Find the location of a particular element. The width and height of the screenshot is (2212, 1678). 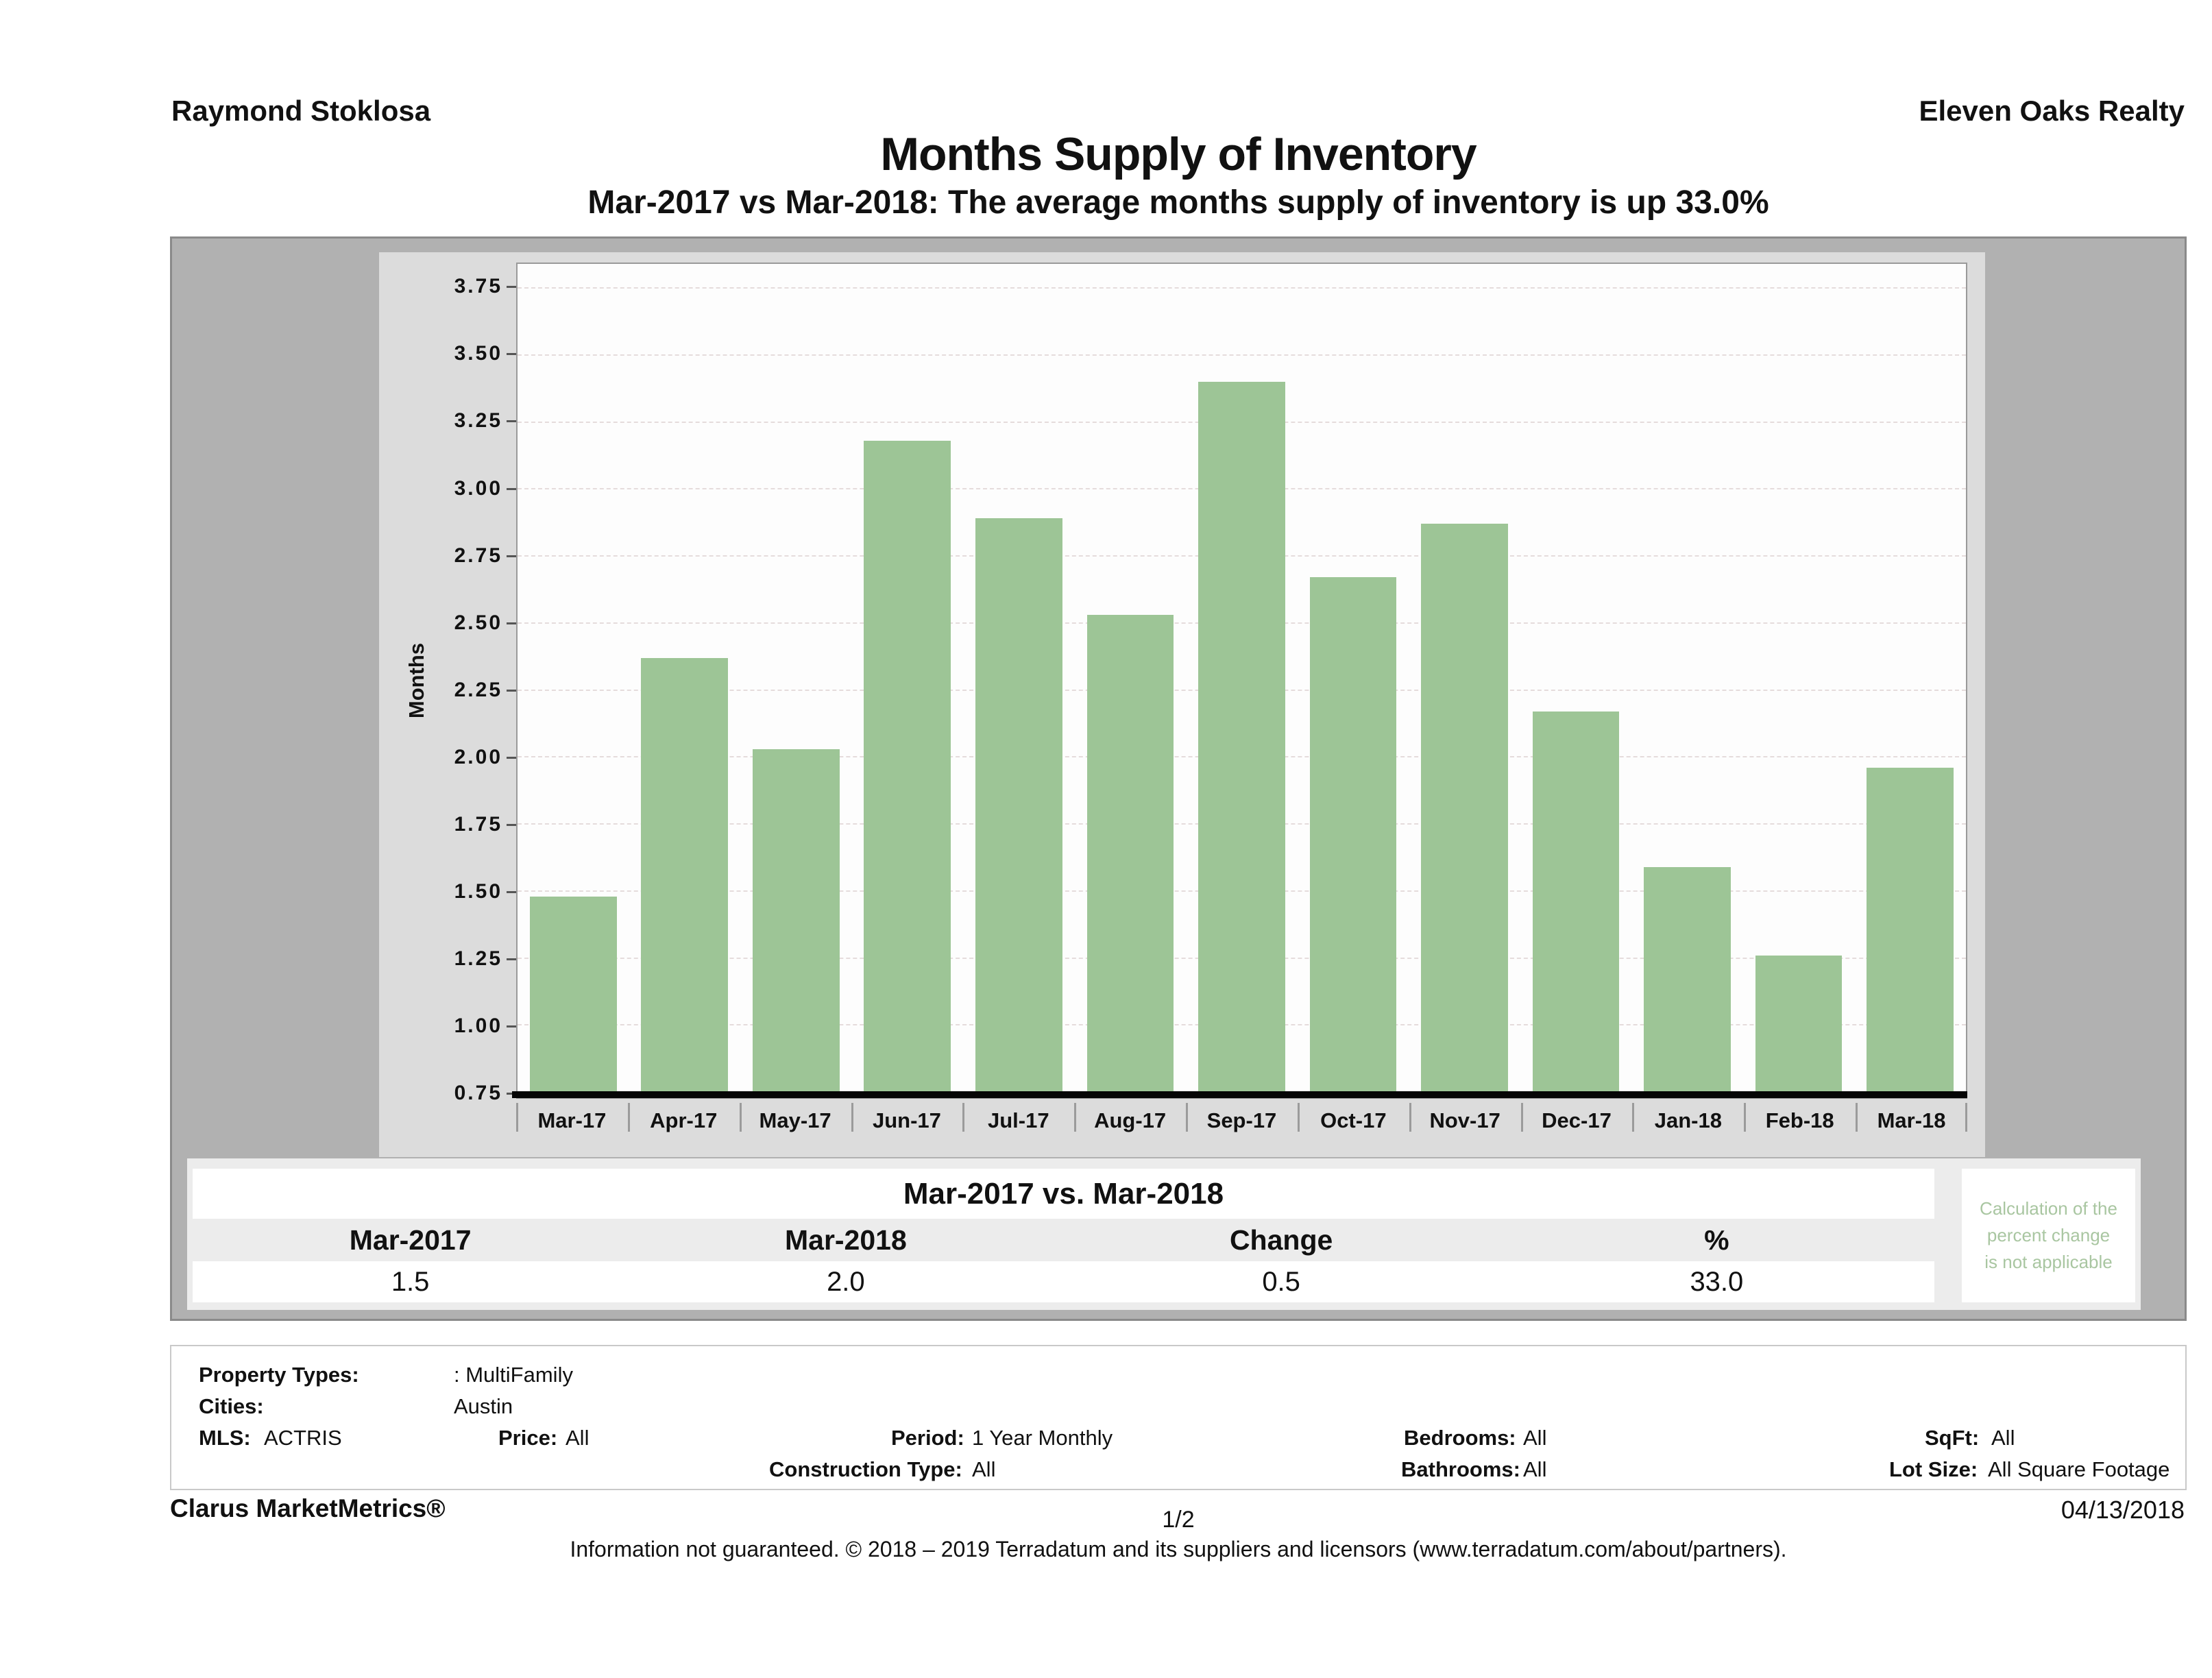

table-header-cell: Change is located at coordinates (1281, 1240).